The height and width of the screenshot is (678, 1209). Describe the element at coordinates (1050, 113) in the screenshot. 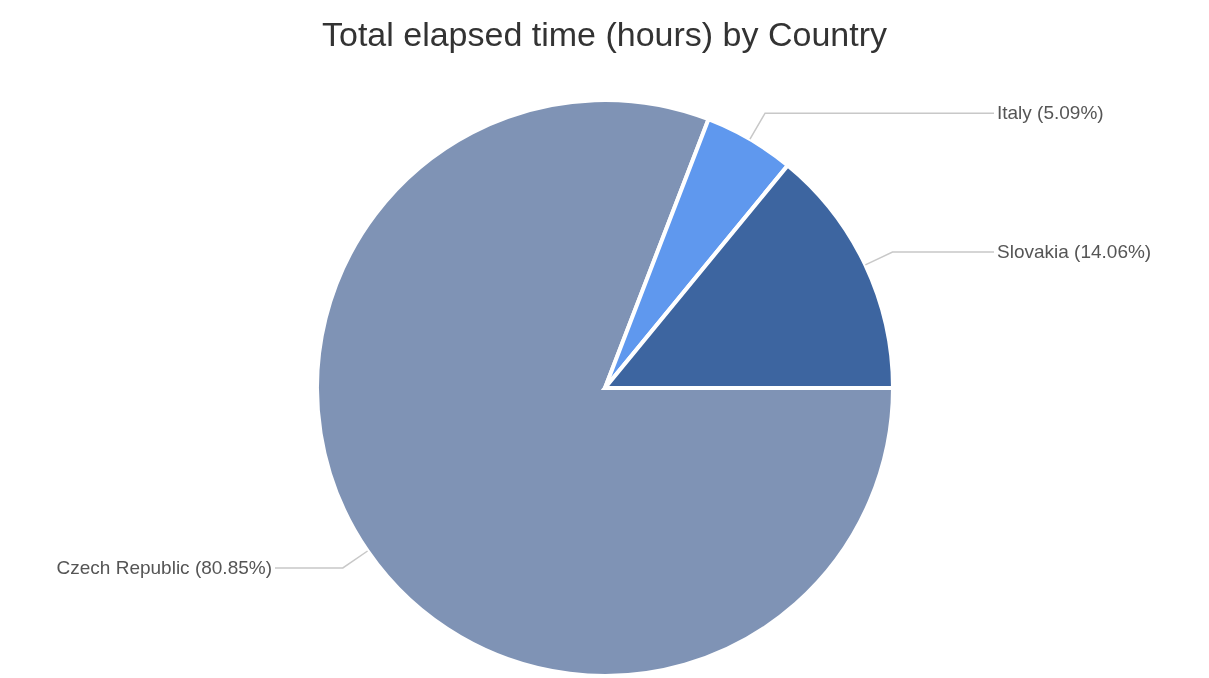

I see `slice-label: Italy (5.09%)` at that location.